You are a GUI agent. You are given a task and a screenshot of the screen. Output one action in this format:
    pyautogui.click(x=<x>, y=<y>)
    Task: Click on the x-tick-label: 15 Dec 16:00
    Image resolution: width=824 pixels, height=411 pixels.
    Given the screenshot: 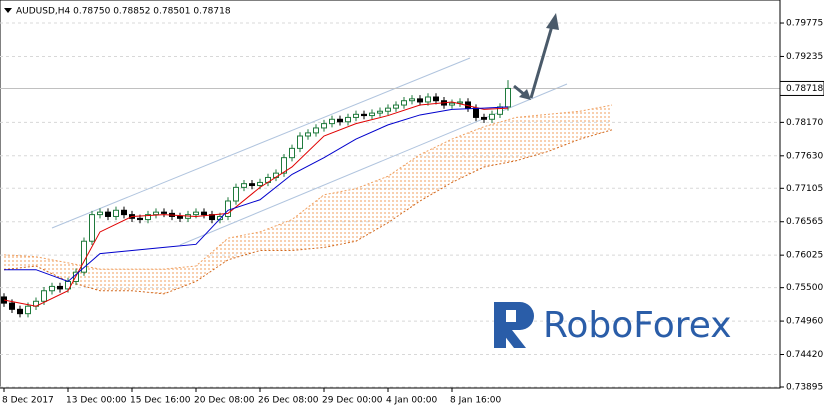 What is the action you would take?
    pyautogui.click(x=160, y=401)
    